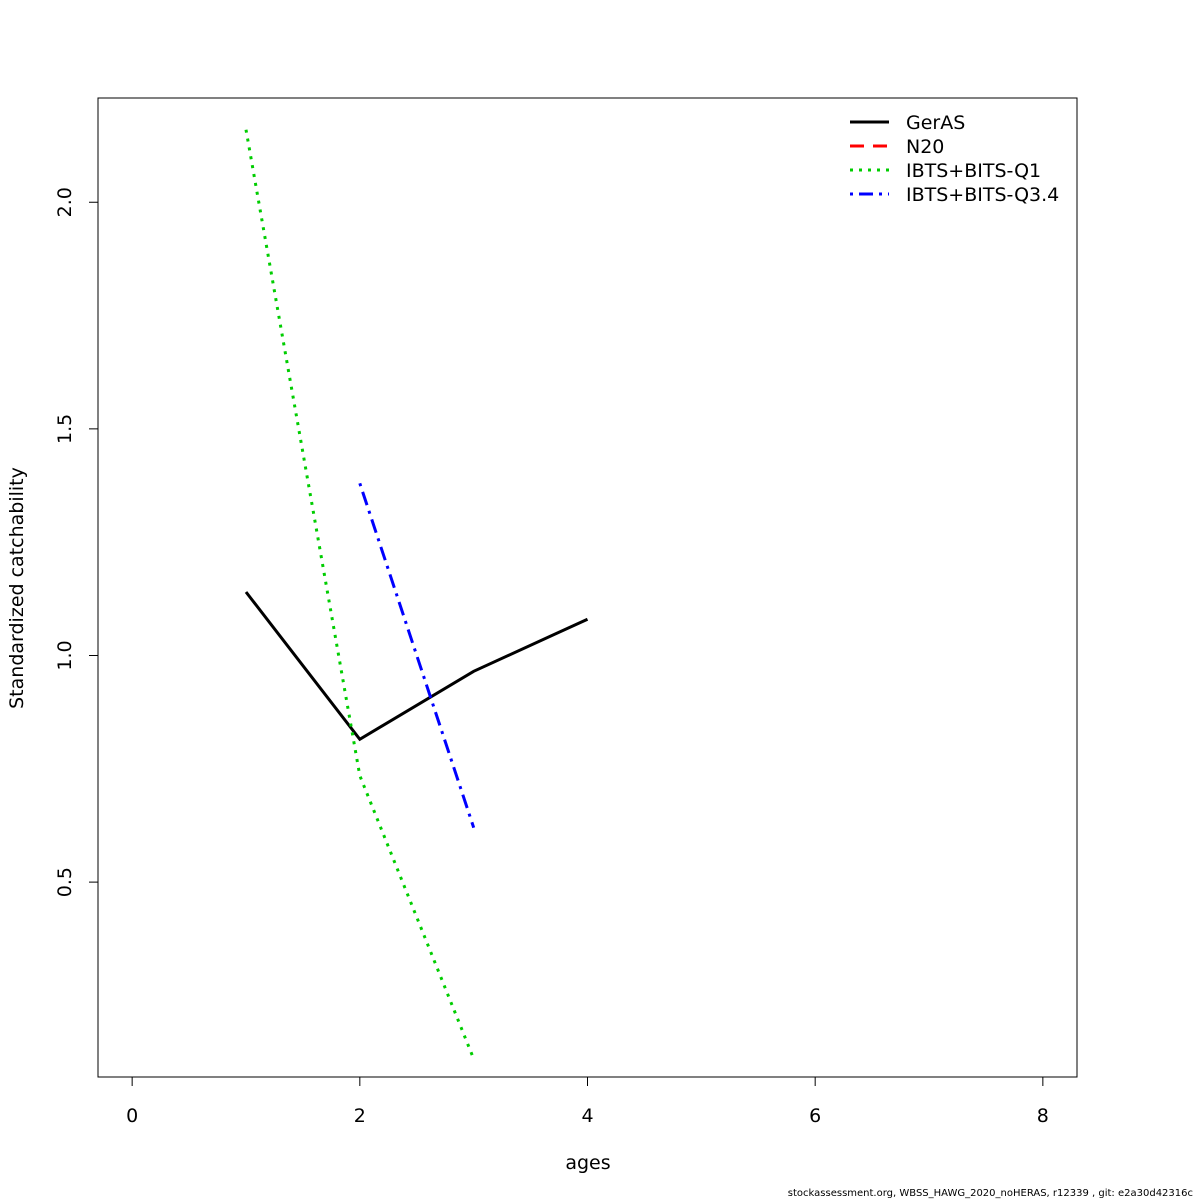 Image resolution: width=1200 pixels, height=1200 pixels. Describe the element at coordinates (587, 1163) in the screenshot. I see `x-axis-label: ages` at that location.